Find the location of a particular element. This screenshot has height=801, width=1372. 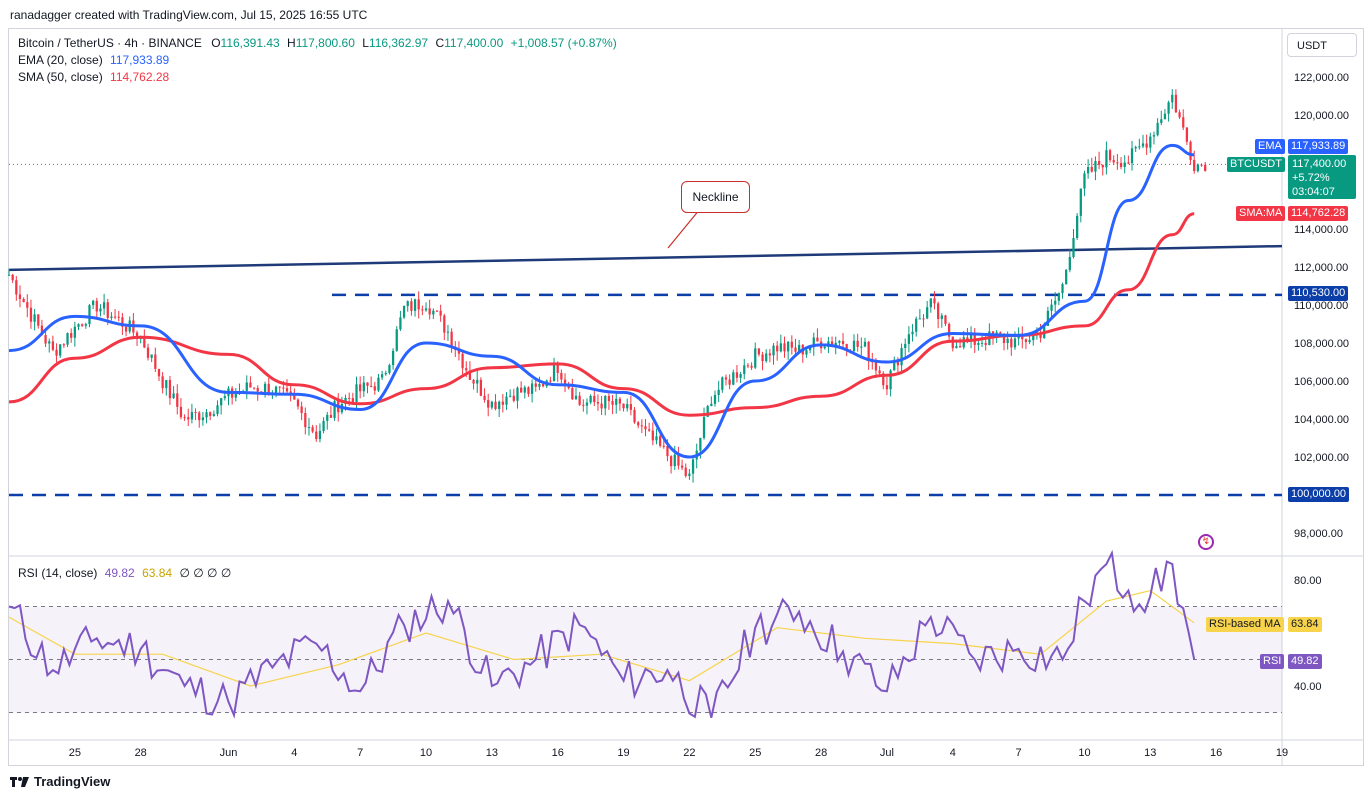

time-tick-label: 28 is located at coordinates (141, 753).